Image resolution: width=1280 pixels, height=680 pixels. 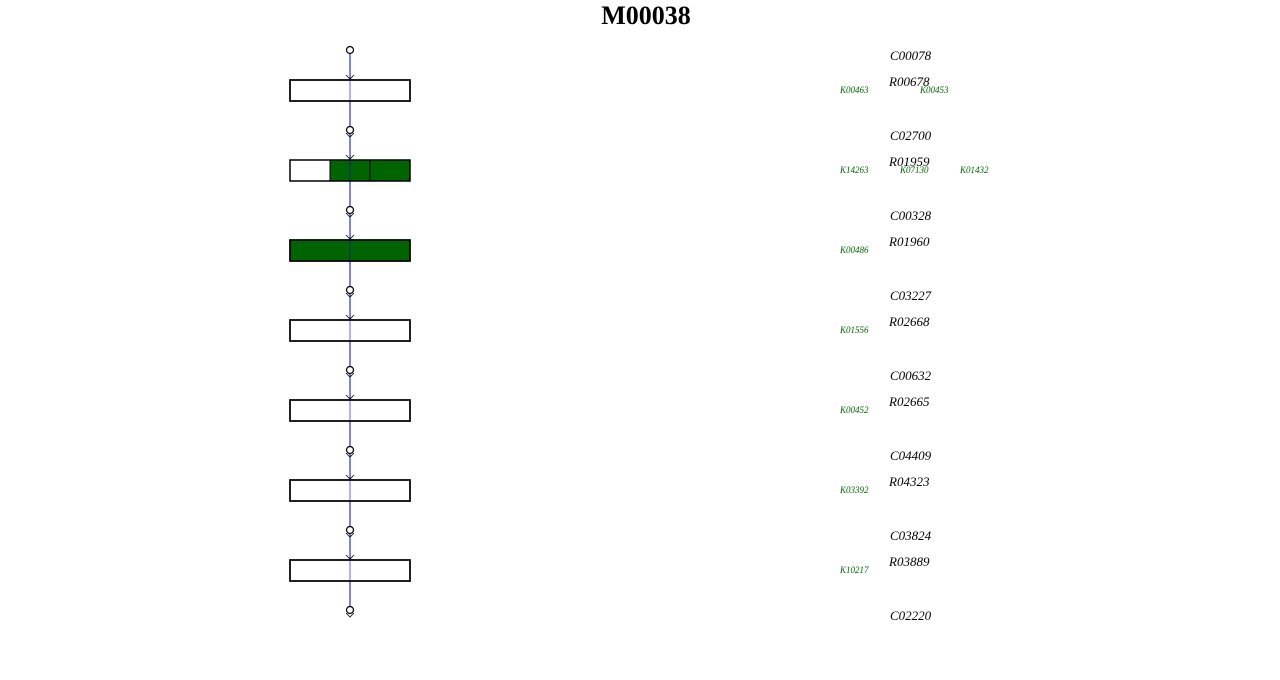 I want to click on reaction-label: R03889, so click(x=909, y=561).